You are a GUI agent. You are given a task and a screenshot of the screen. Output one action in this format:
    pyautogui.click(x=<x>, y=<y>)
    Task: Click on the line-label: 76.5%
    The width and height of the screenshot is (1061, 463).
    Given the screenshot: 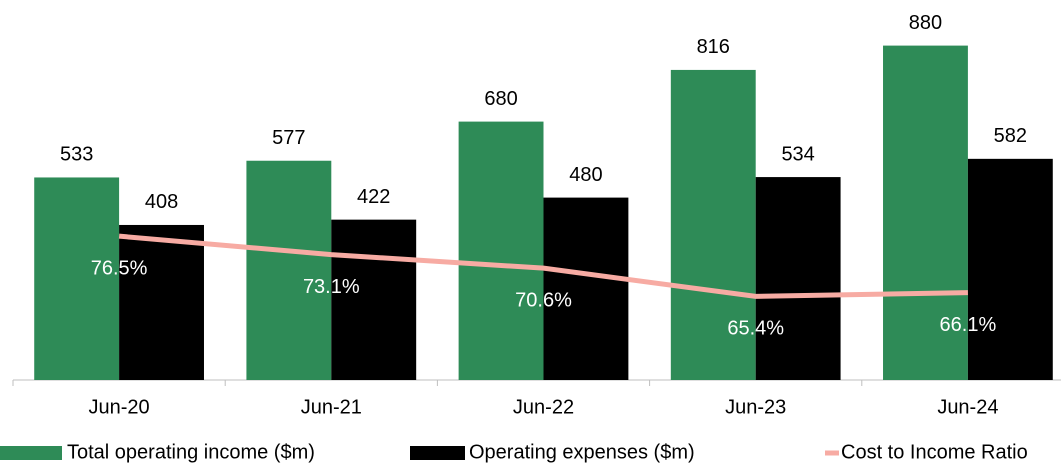 What is the action you would take?
    pyautogui.click(x=119, y=268)
    